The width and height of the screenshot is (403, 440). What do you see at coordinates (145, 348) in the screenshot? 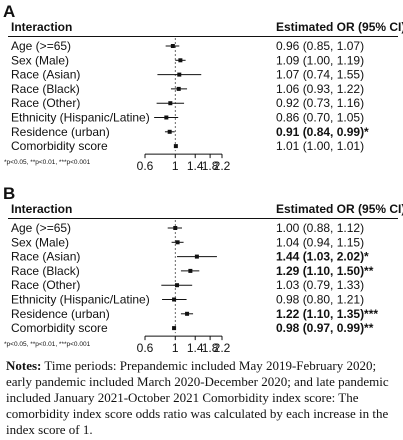
I see `panel-b-x-tick-label: 0.6` at bounding box center [145, 348].